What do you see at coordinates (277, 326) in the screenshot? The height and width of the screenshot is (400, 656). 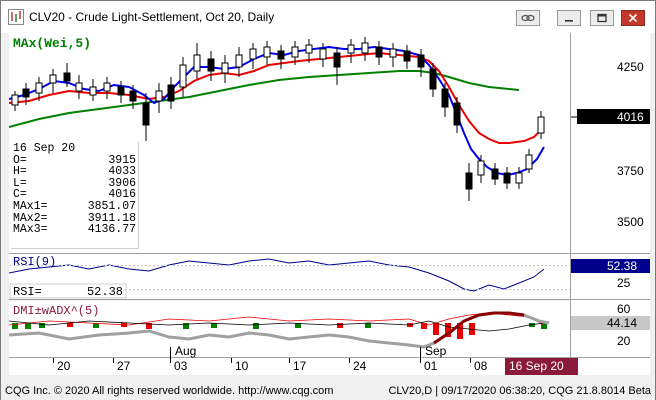 I see `dmi-minus-line` at bounding box center [277, 326].